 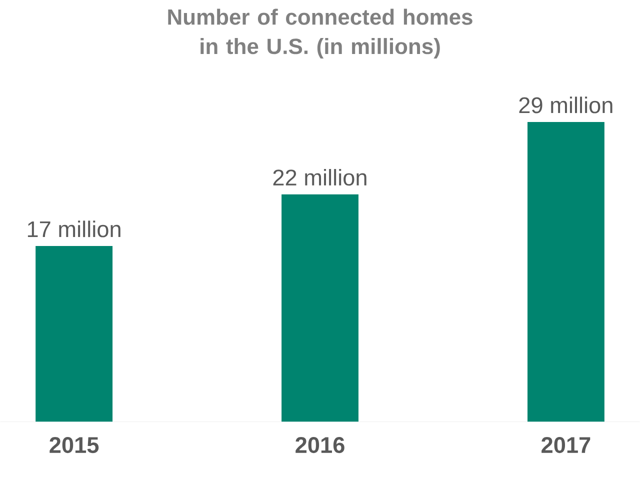 I want to click on x-tick-label: 2015, so click(x=74, y=445).